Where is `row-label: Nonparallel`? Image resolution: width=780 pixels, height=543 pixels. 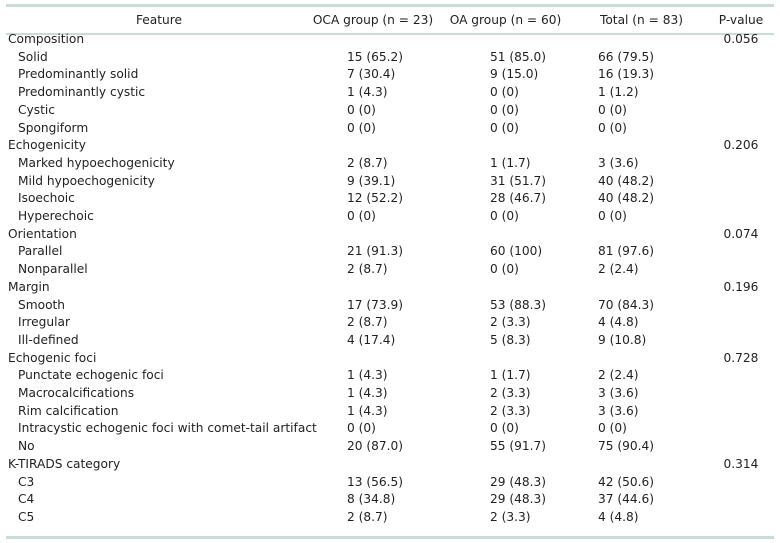 row-label: Nonparallel is located at coordinates (53, 269).